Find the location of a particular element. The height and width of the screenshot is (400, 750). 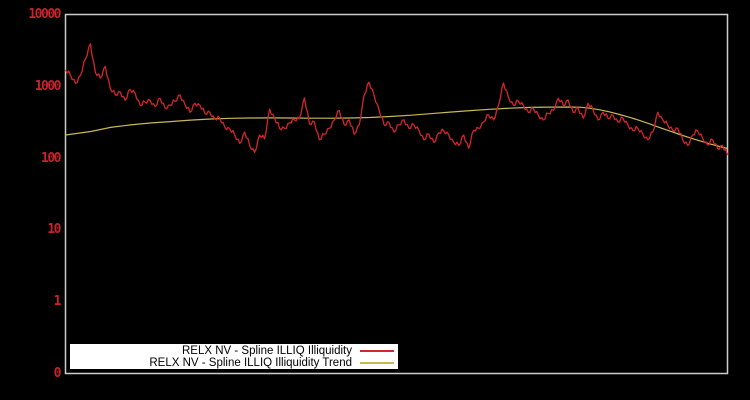

legend-item-illiq: RELX NV - Spline ILLIQ Illiquidity is located at coordinates (234, 351).